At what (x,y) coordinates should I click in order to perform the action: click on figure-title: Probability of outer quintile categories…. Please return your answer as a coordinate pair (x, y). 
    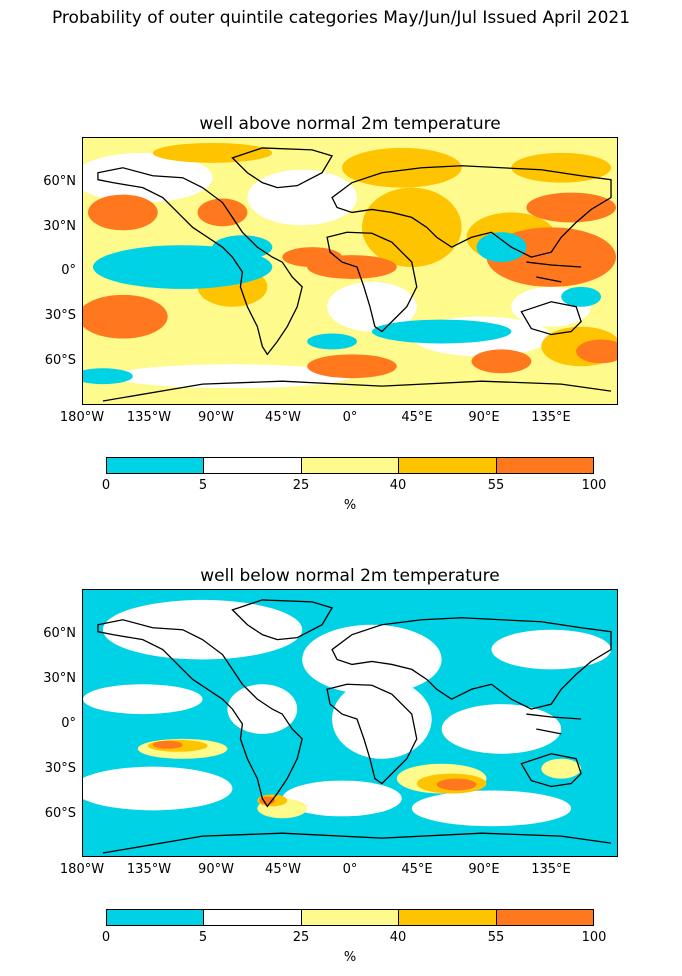
    Looking at the image, I should click on (341, 18).